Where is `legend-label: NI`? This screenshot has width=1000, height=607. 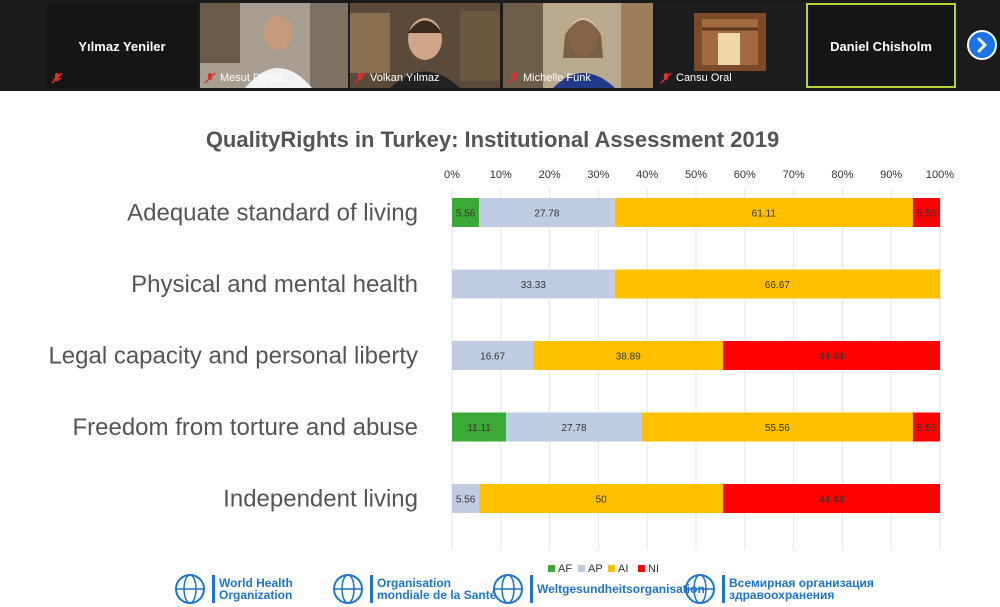 legend-label: NI is located at coordinates (653, 569).